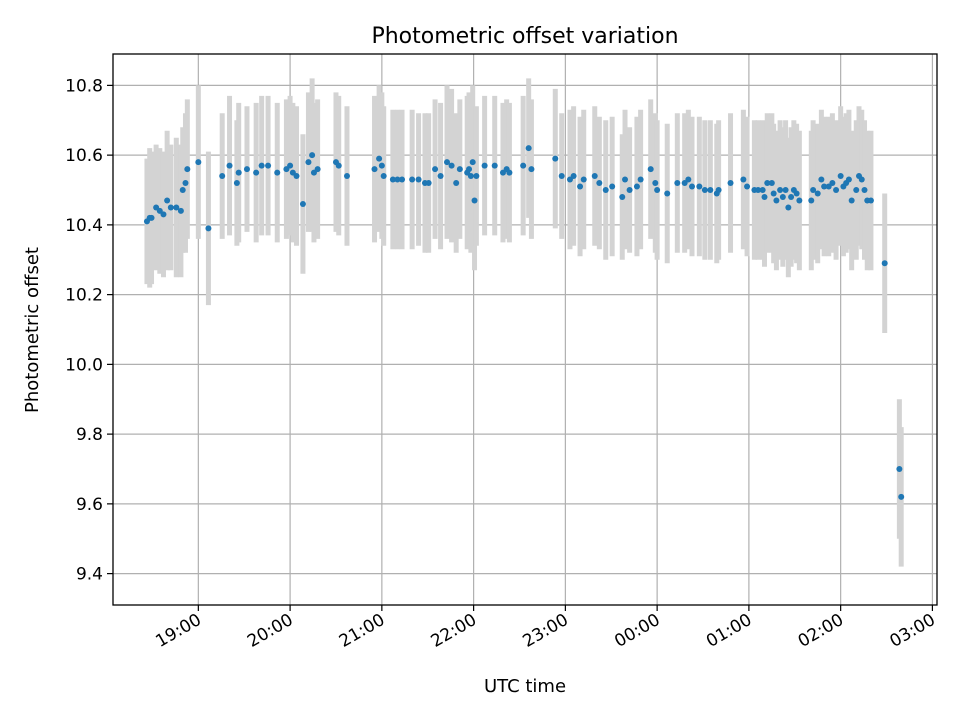  I want to click on y-axis-ticks: 9.4 9.6 9.8 10.0 10.2 10.4 10.6 10.8, so click(89, 330).